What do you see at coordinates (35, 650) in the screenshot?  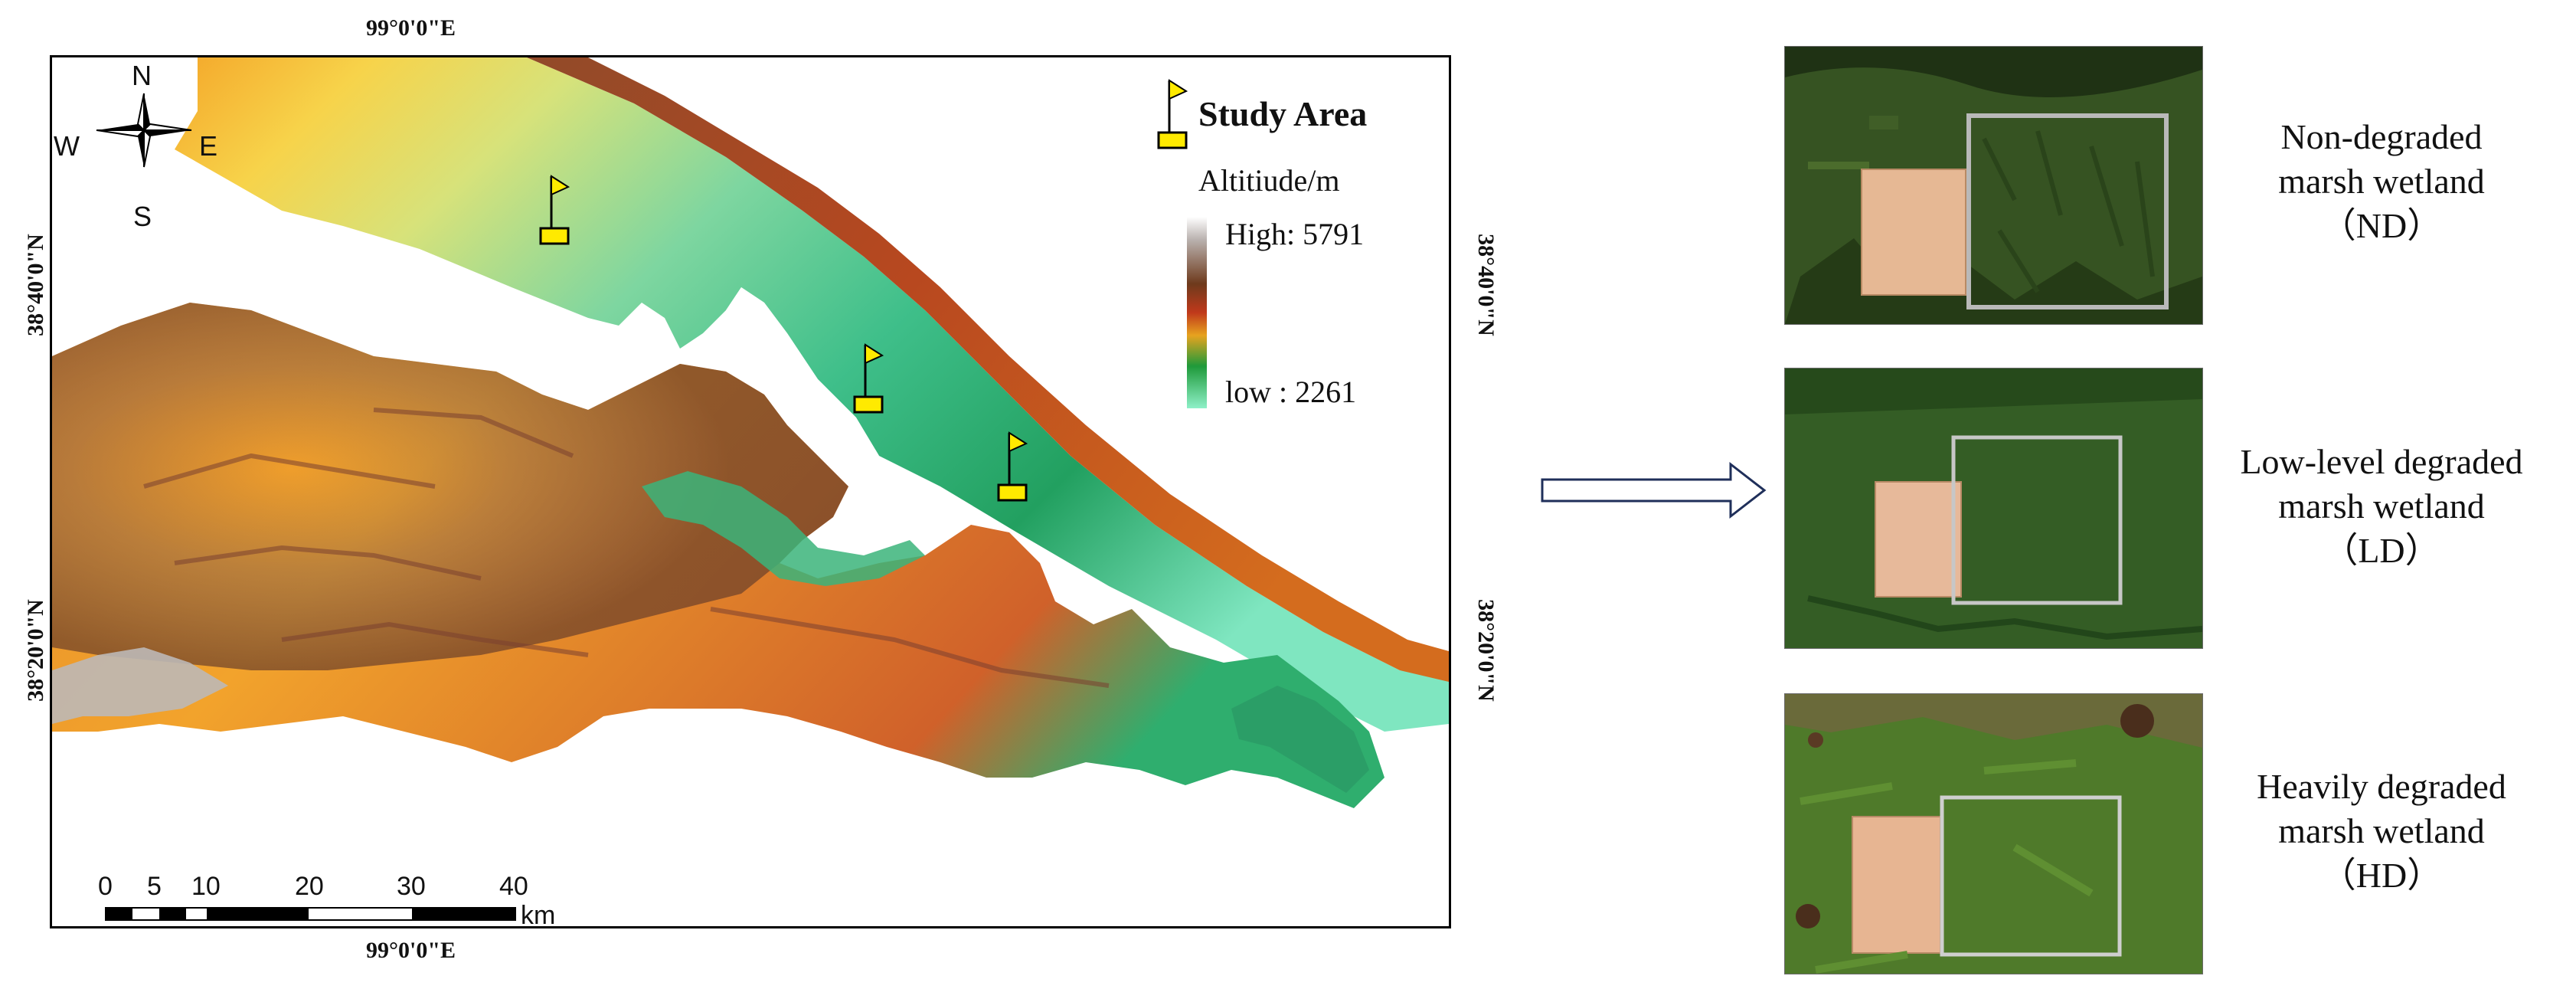 I see `left-latitude-bottom-label: 38°20'0"N` at bounding box center [35, 650].